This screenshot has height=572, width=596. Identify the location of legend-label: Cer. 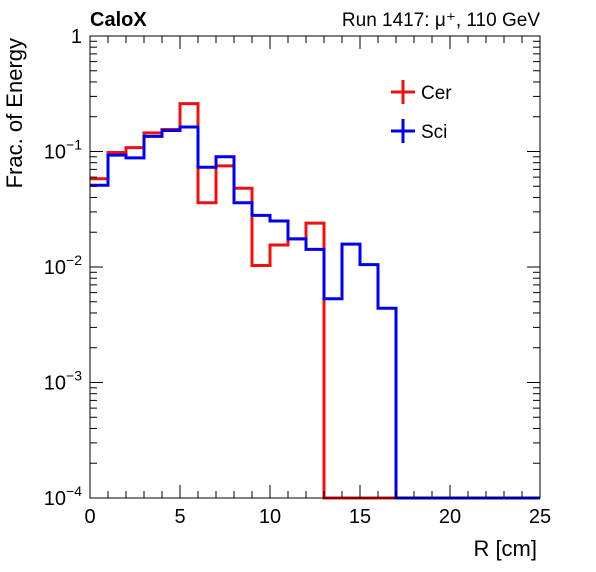
(436, 93).